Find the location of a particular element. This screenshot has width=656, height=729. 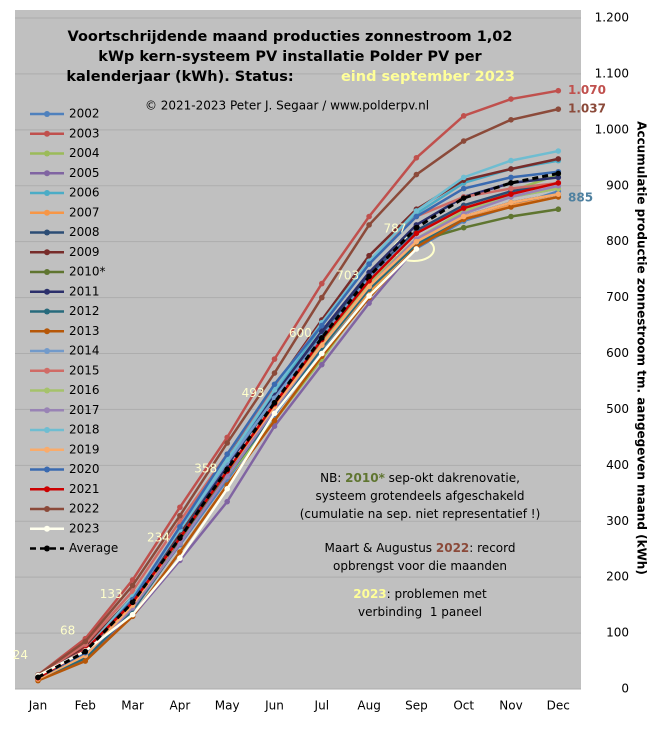

x-tick-label: Oct is located at coordinates (463, 706).